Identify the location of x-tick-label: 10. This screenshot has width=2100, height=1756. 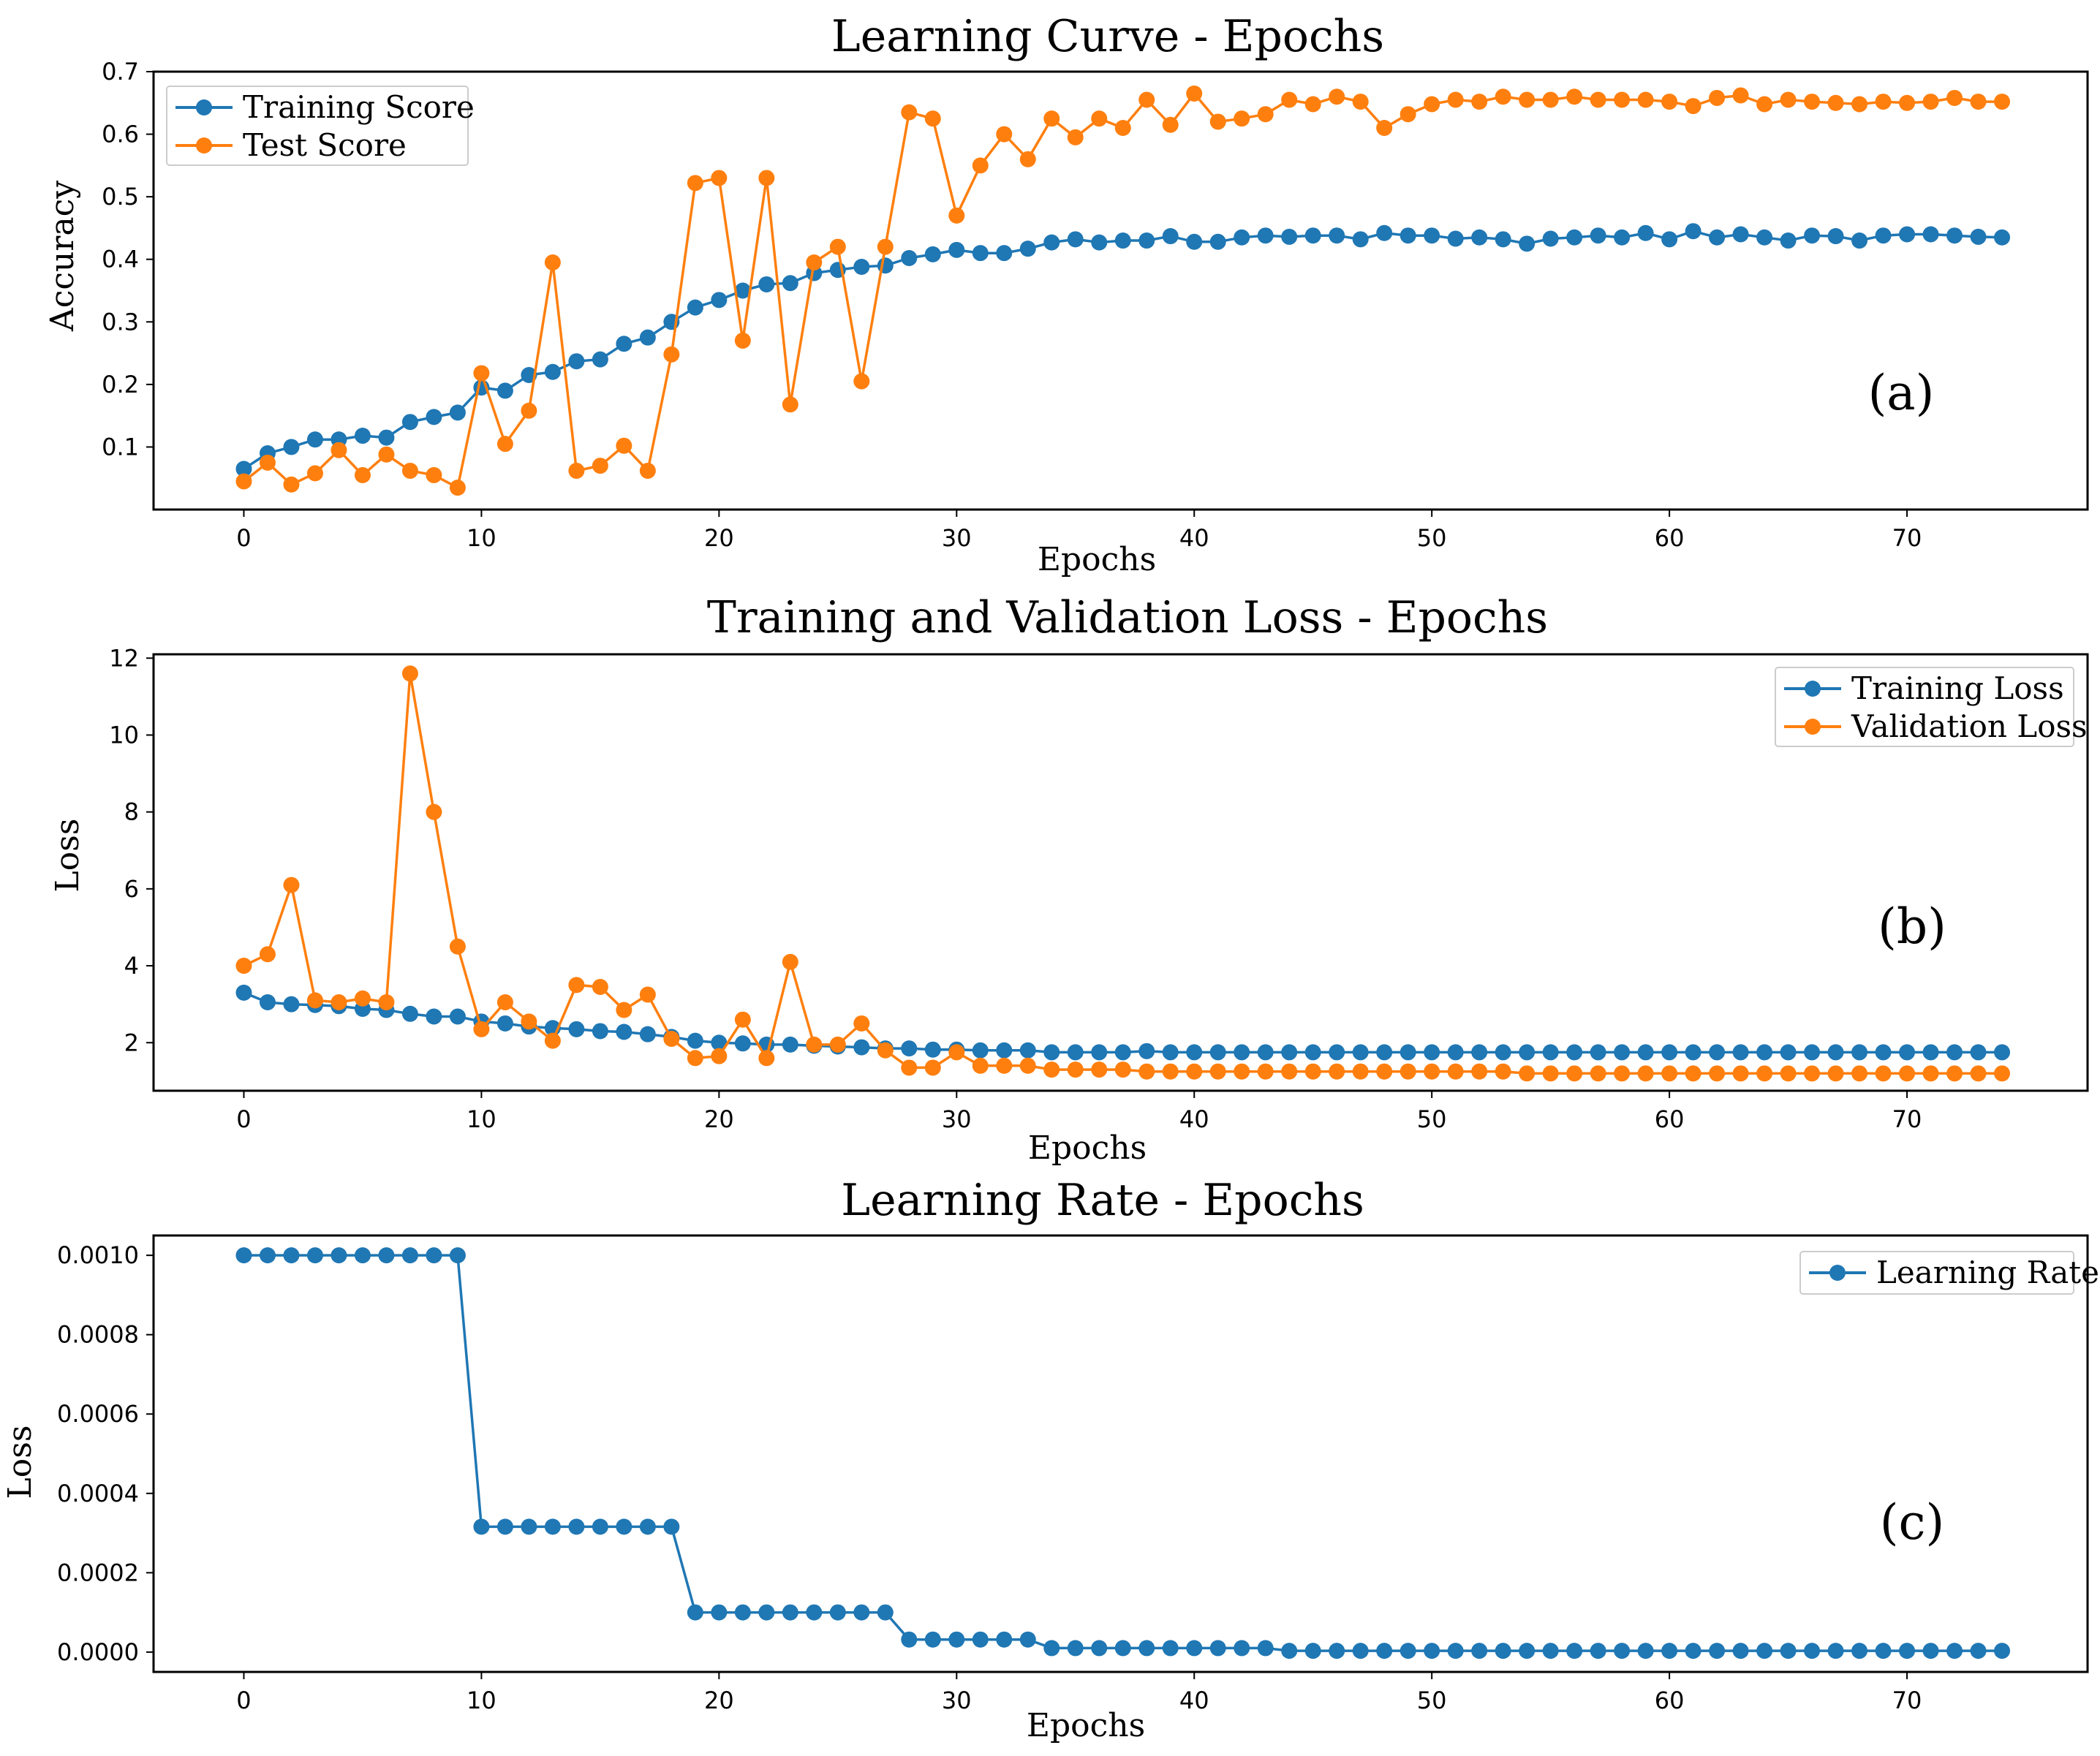
(481, 1119).